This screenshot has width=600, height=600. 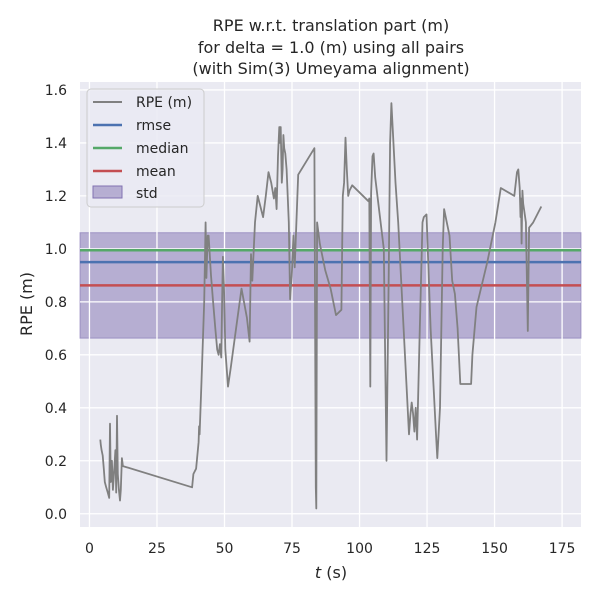 What do you see at coordinates (359, 549) in the screenshot?
I see `x-tick-label: 100` at bounding box center [359, 549].